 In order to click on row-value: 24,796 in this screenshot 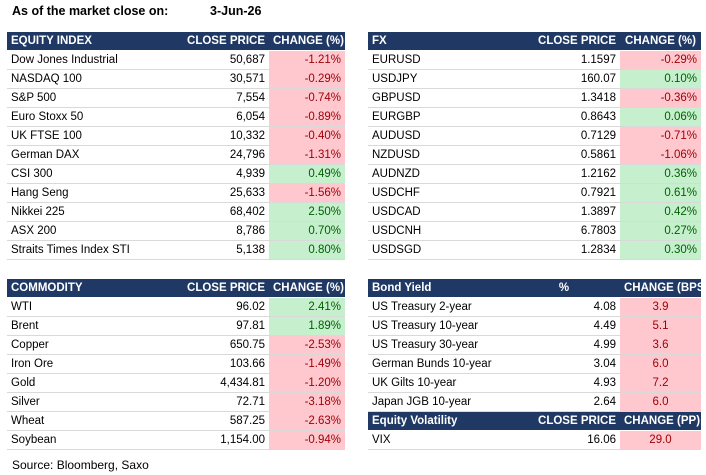, I will do `click(223, 155)`.